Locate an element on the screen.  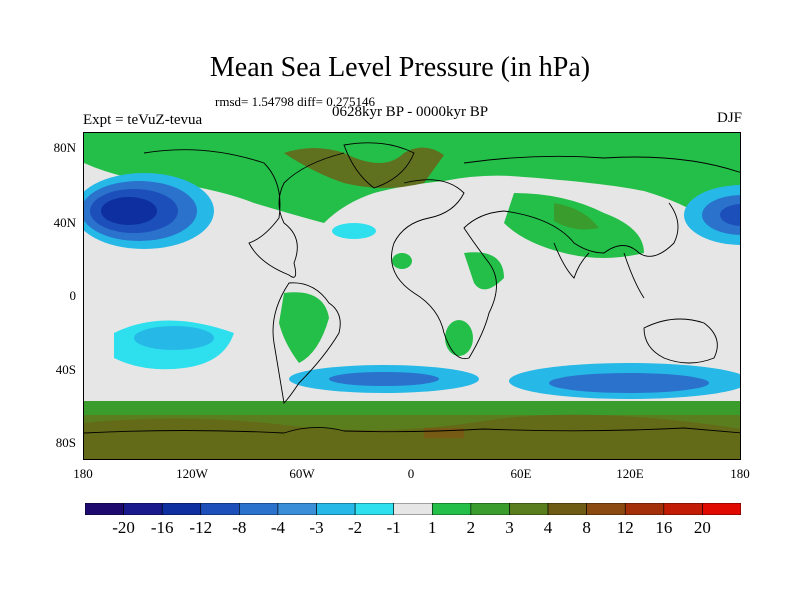
legend-label: 4 is located at coordinates (548, 527).